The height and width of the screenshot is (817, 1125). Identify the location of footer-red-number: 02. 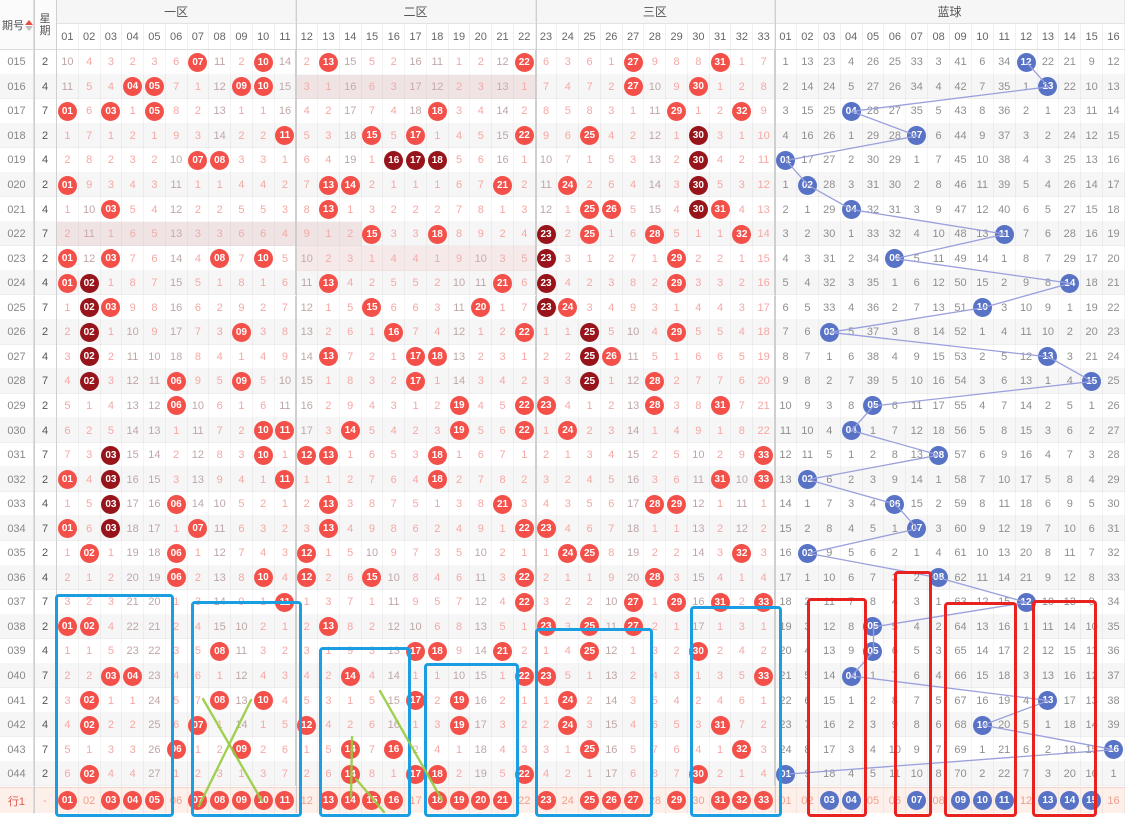
(89, 800).